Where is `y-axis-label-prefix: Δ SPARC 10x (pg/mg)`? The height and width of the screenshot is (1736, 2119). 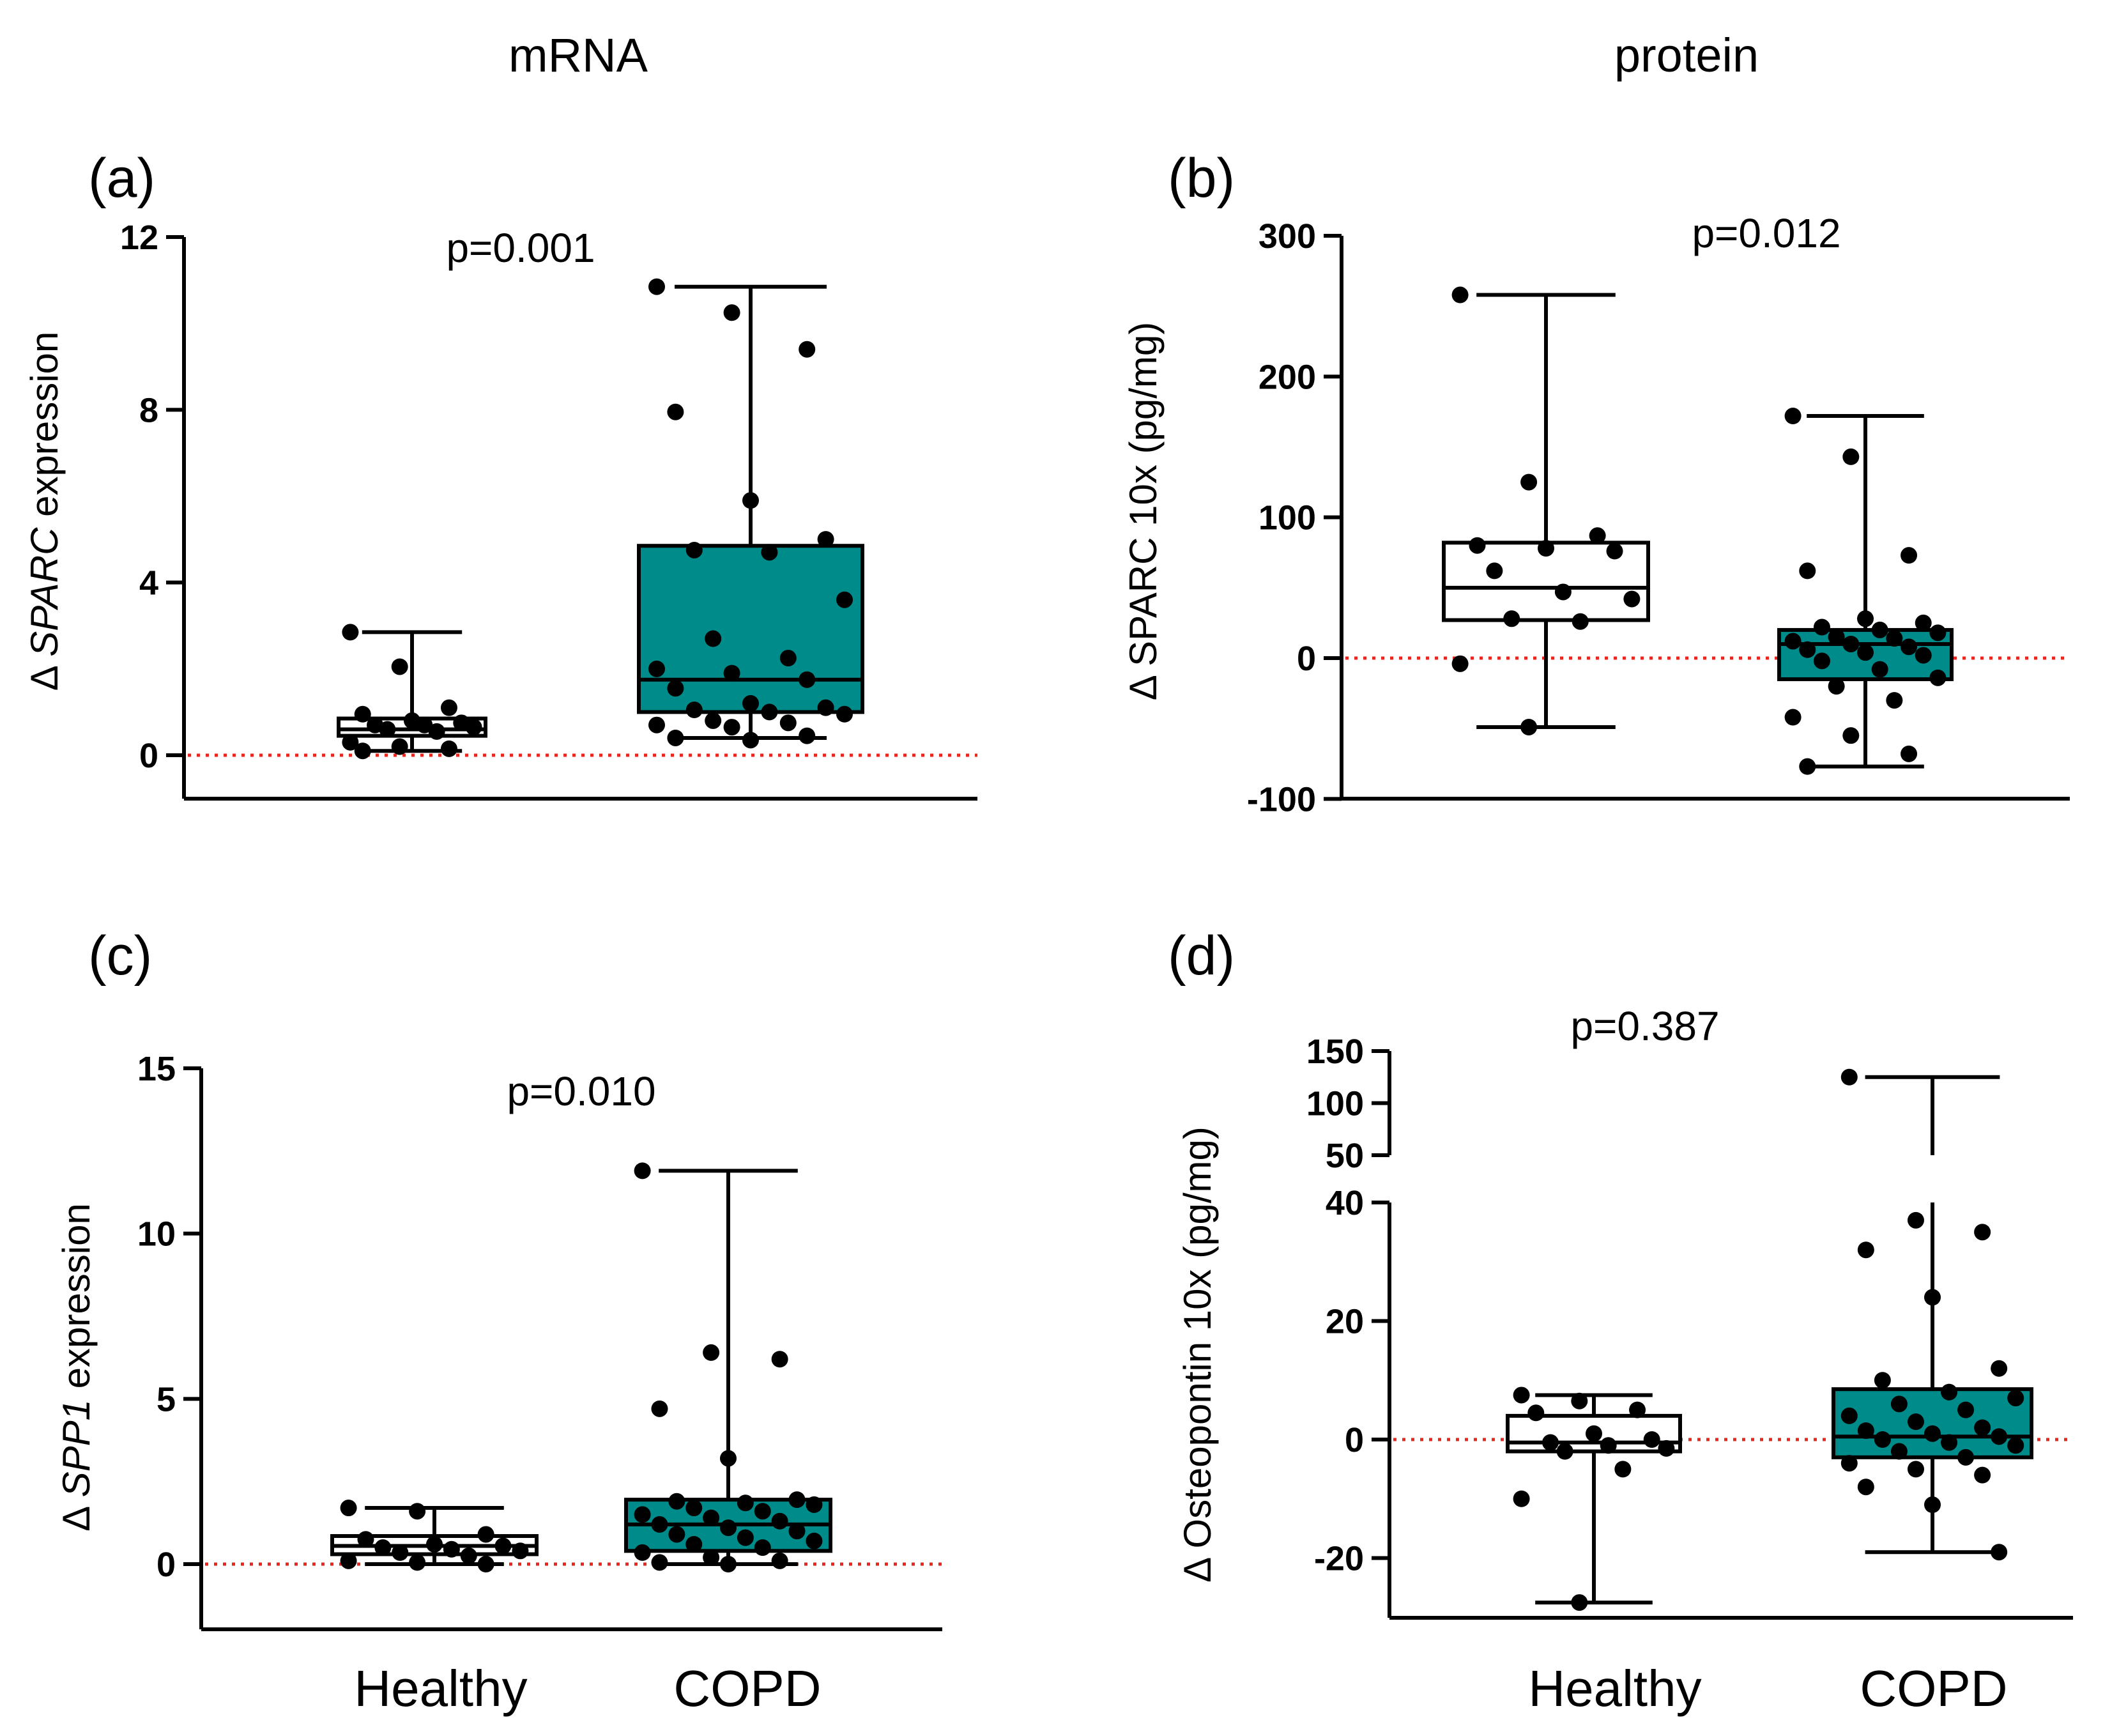
y-axis-label-prefix: Δ SPARC 10x (pg/mg) is located at coordinates (1143, 511).